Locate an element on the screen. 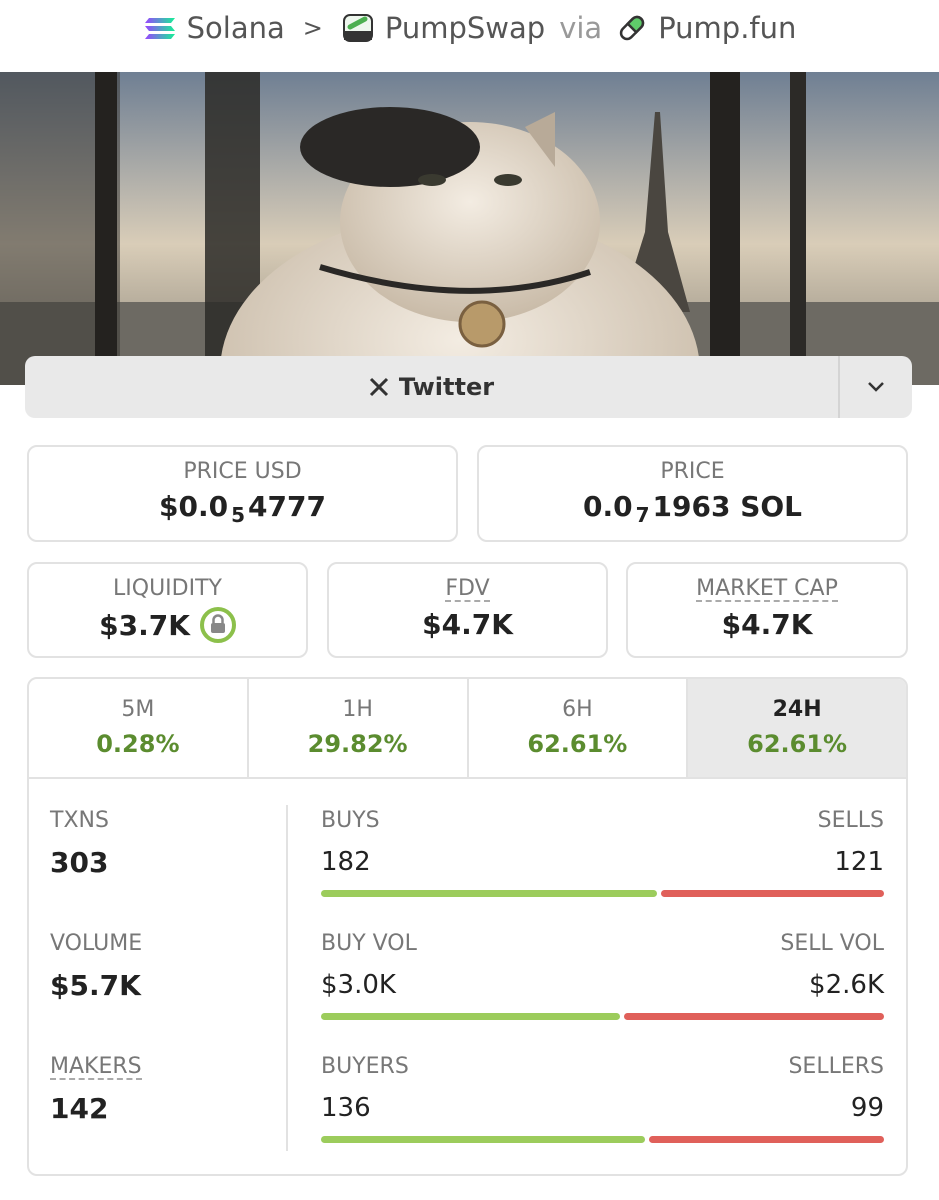  price-usd-card: PRICE USD $0.0 5 4777 is located at coordinates (242, 493).